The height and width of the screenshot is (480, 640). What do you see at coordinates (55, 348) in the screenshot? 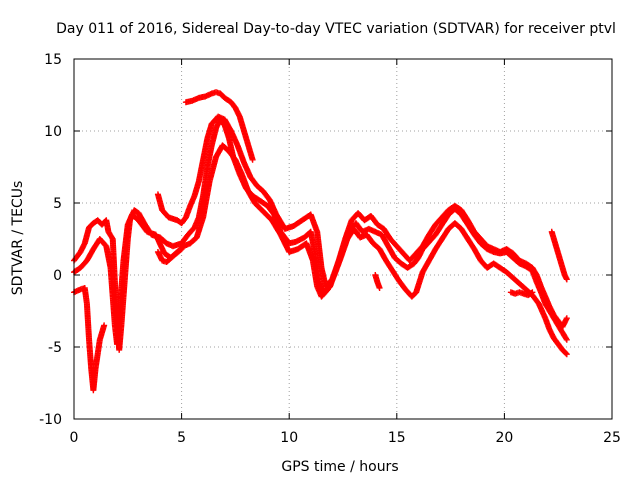
I see `y-tick-label: -5` at bounding box center [55, 348].